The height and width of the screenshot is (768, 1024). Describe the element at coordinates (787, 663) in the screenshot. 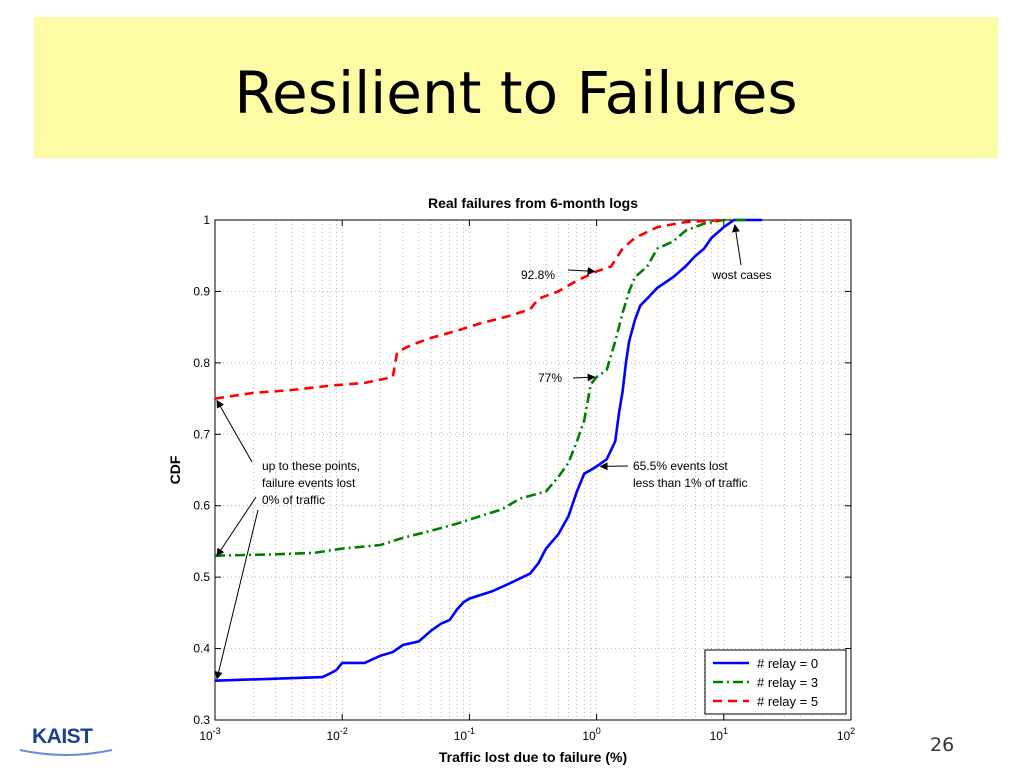

I see `legend-label-0: # relay = 0` at that location.